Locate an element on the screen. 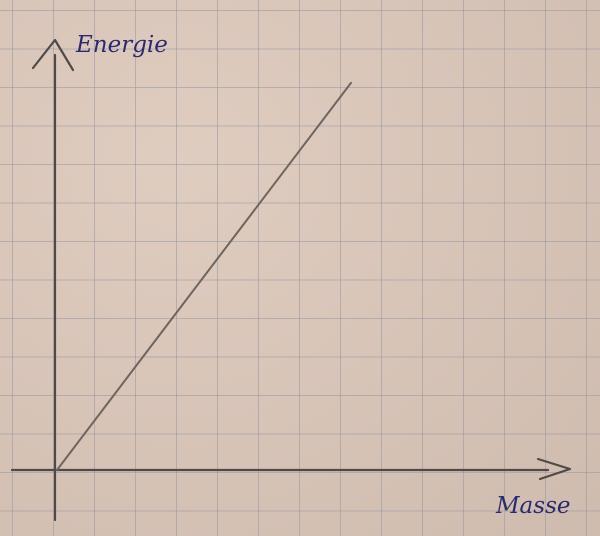 The height and width of the screenshot is (536, 600). x-axis-arrowhead is located at coordinates (554, 469).